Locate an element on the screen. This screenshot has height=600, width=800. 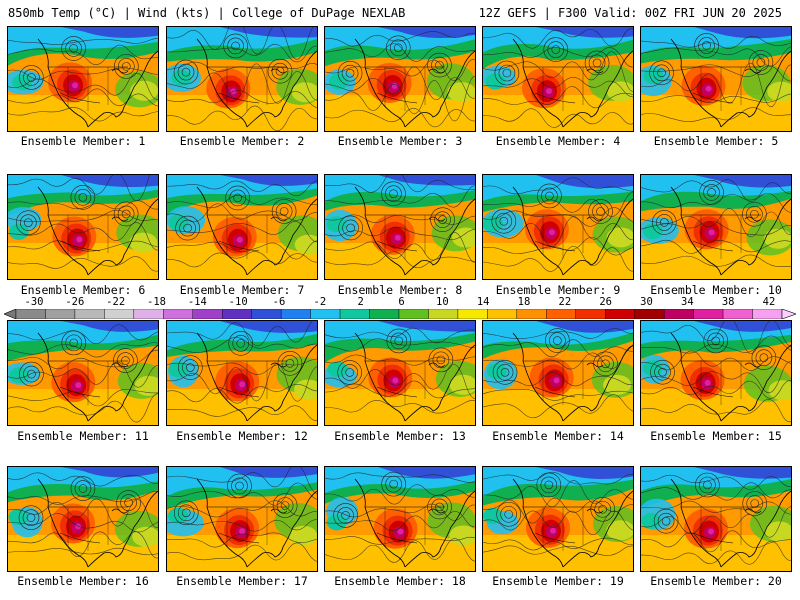
colorbar-tick-label: 6 is located at coordinates (401, 302).